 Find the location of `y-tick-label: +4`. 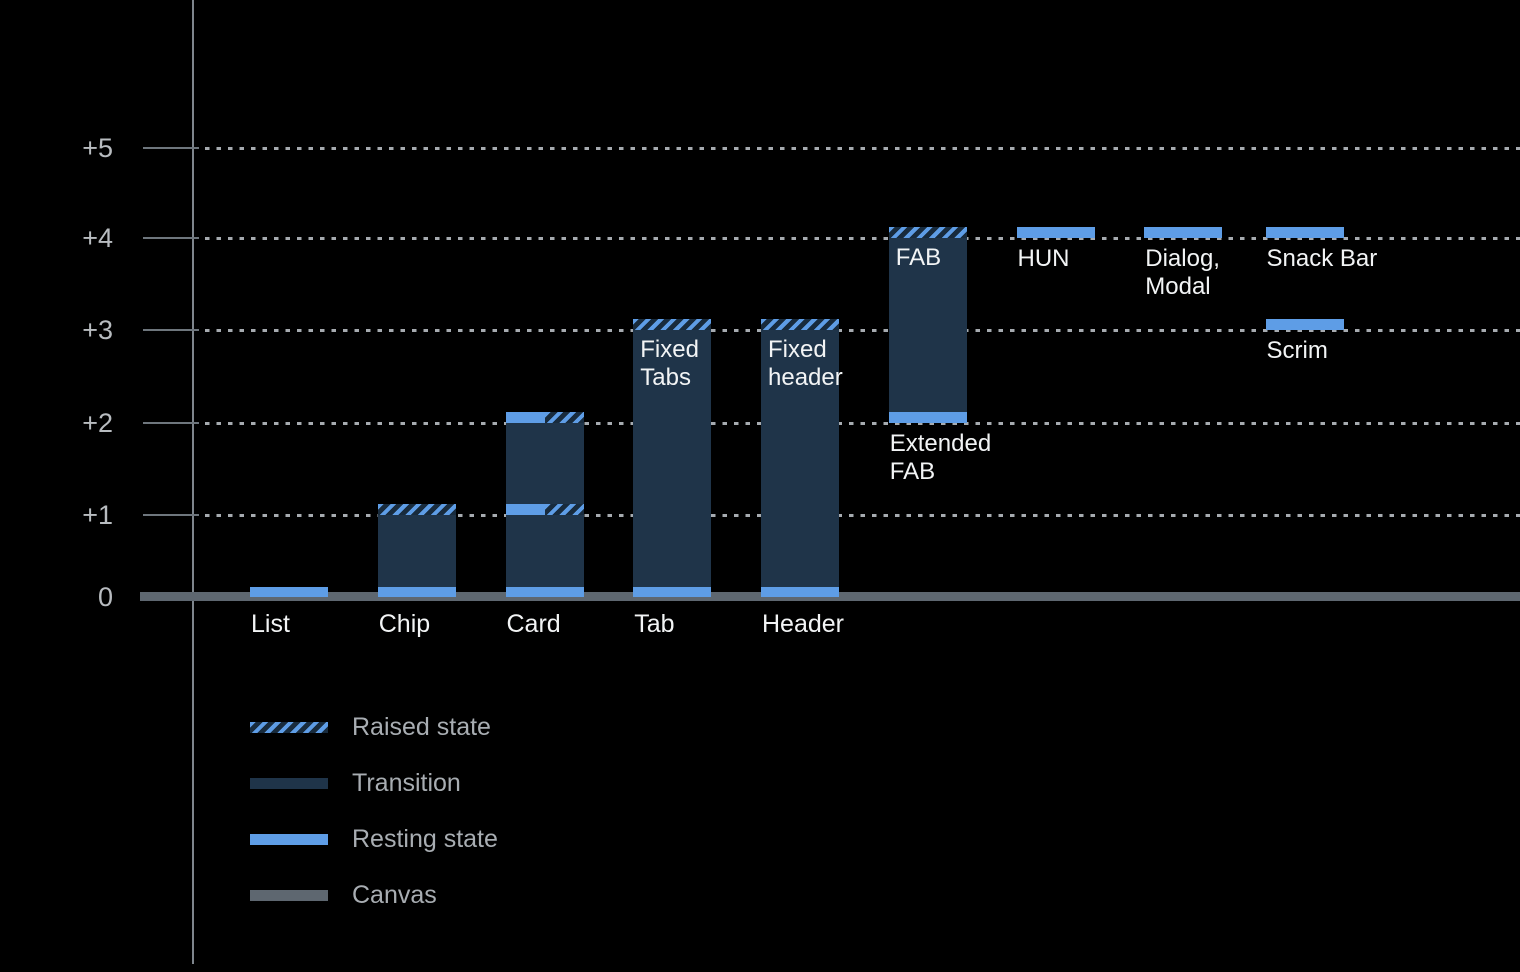

y-tick-label: +4 is located at coordinates (97, 238).